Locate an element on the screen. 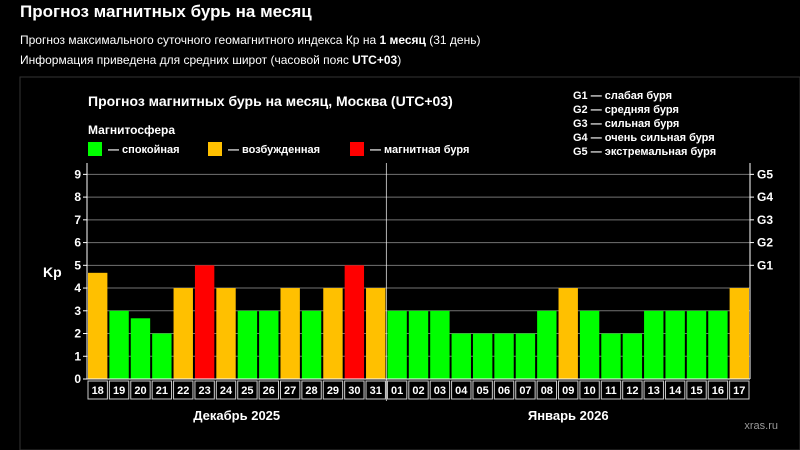 The height and width of the screenshot is (450, 800). y-tick-label-1: 1 is located at coordinates (77, 356).